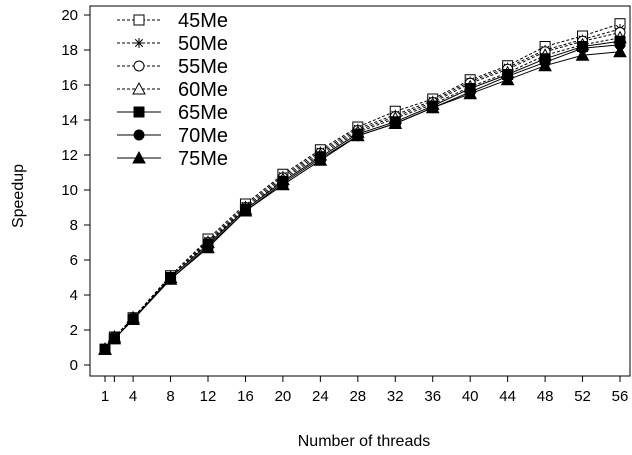 The width and height of the screenshot is (632, 455). What do you see at coordinates (69, 190) in the screenshot?
I see `y-tick-label: 10` at bounding box center [69, 190].